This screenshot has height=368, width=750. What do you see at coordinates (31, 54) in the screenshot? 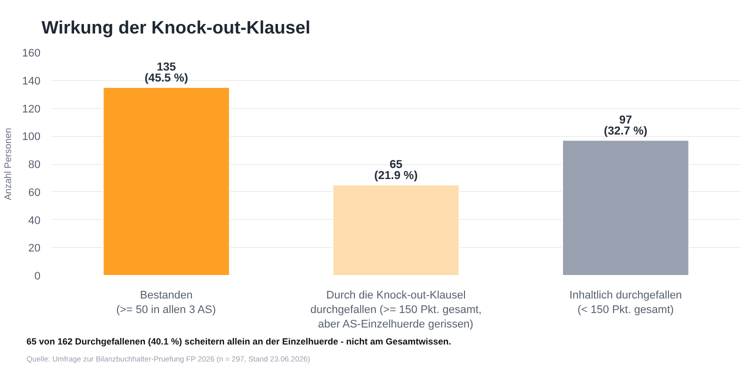
I see `y-tick-label: 160` at bounding box center [31, 54].